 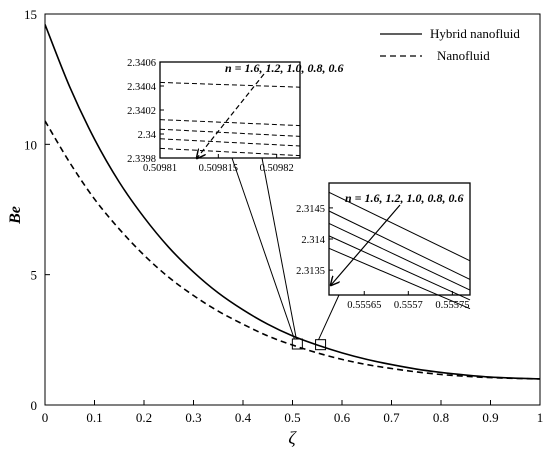 I want to click on inset-x-tick-label: 0.50981, so click(x=160, y=168).